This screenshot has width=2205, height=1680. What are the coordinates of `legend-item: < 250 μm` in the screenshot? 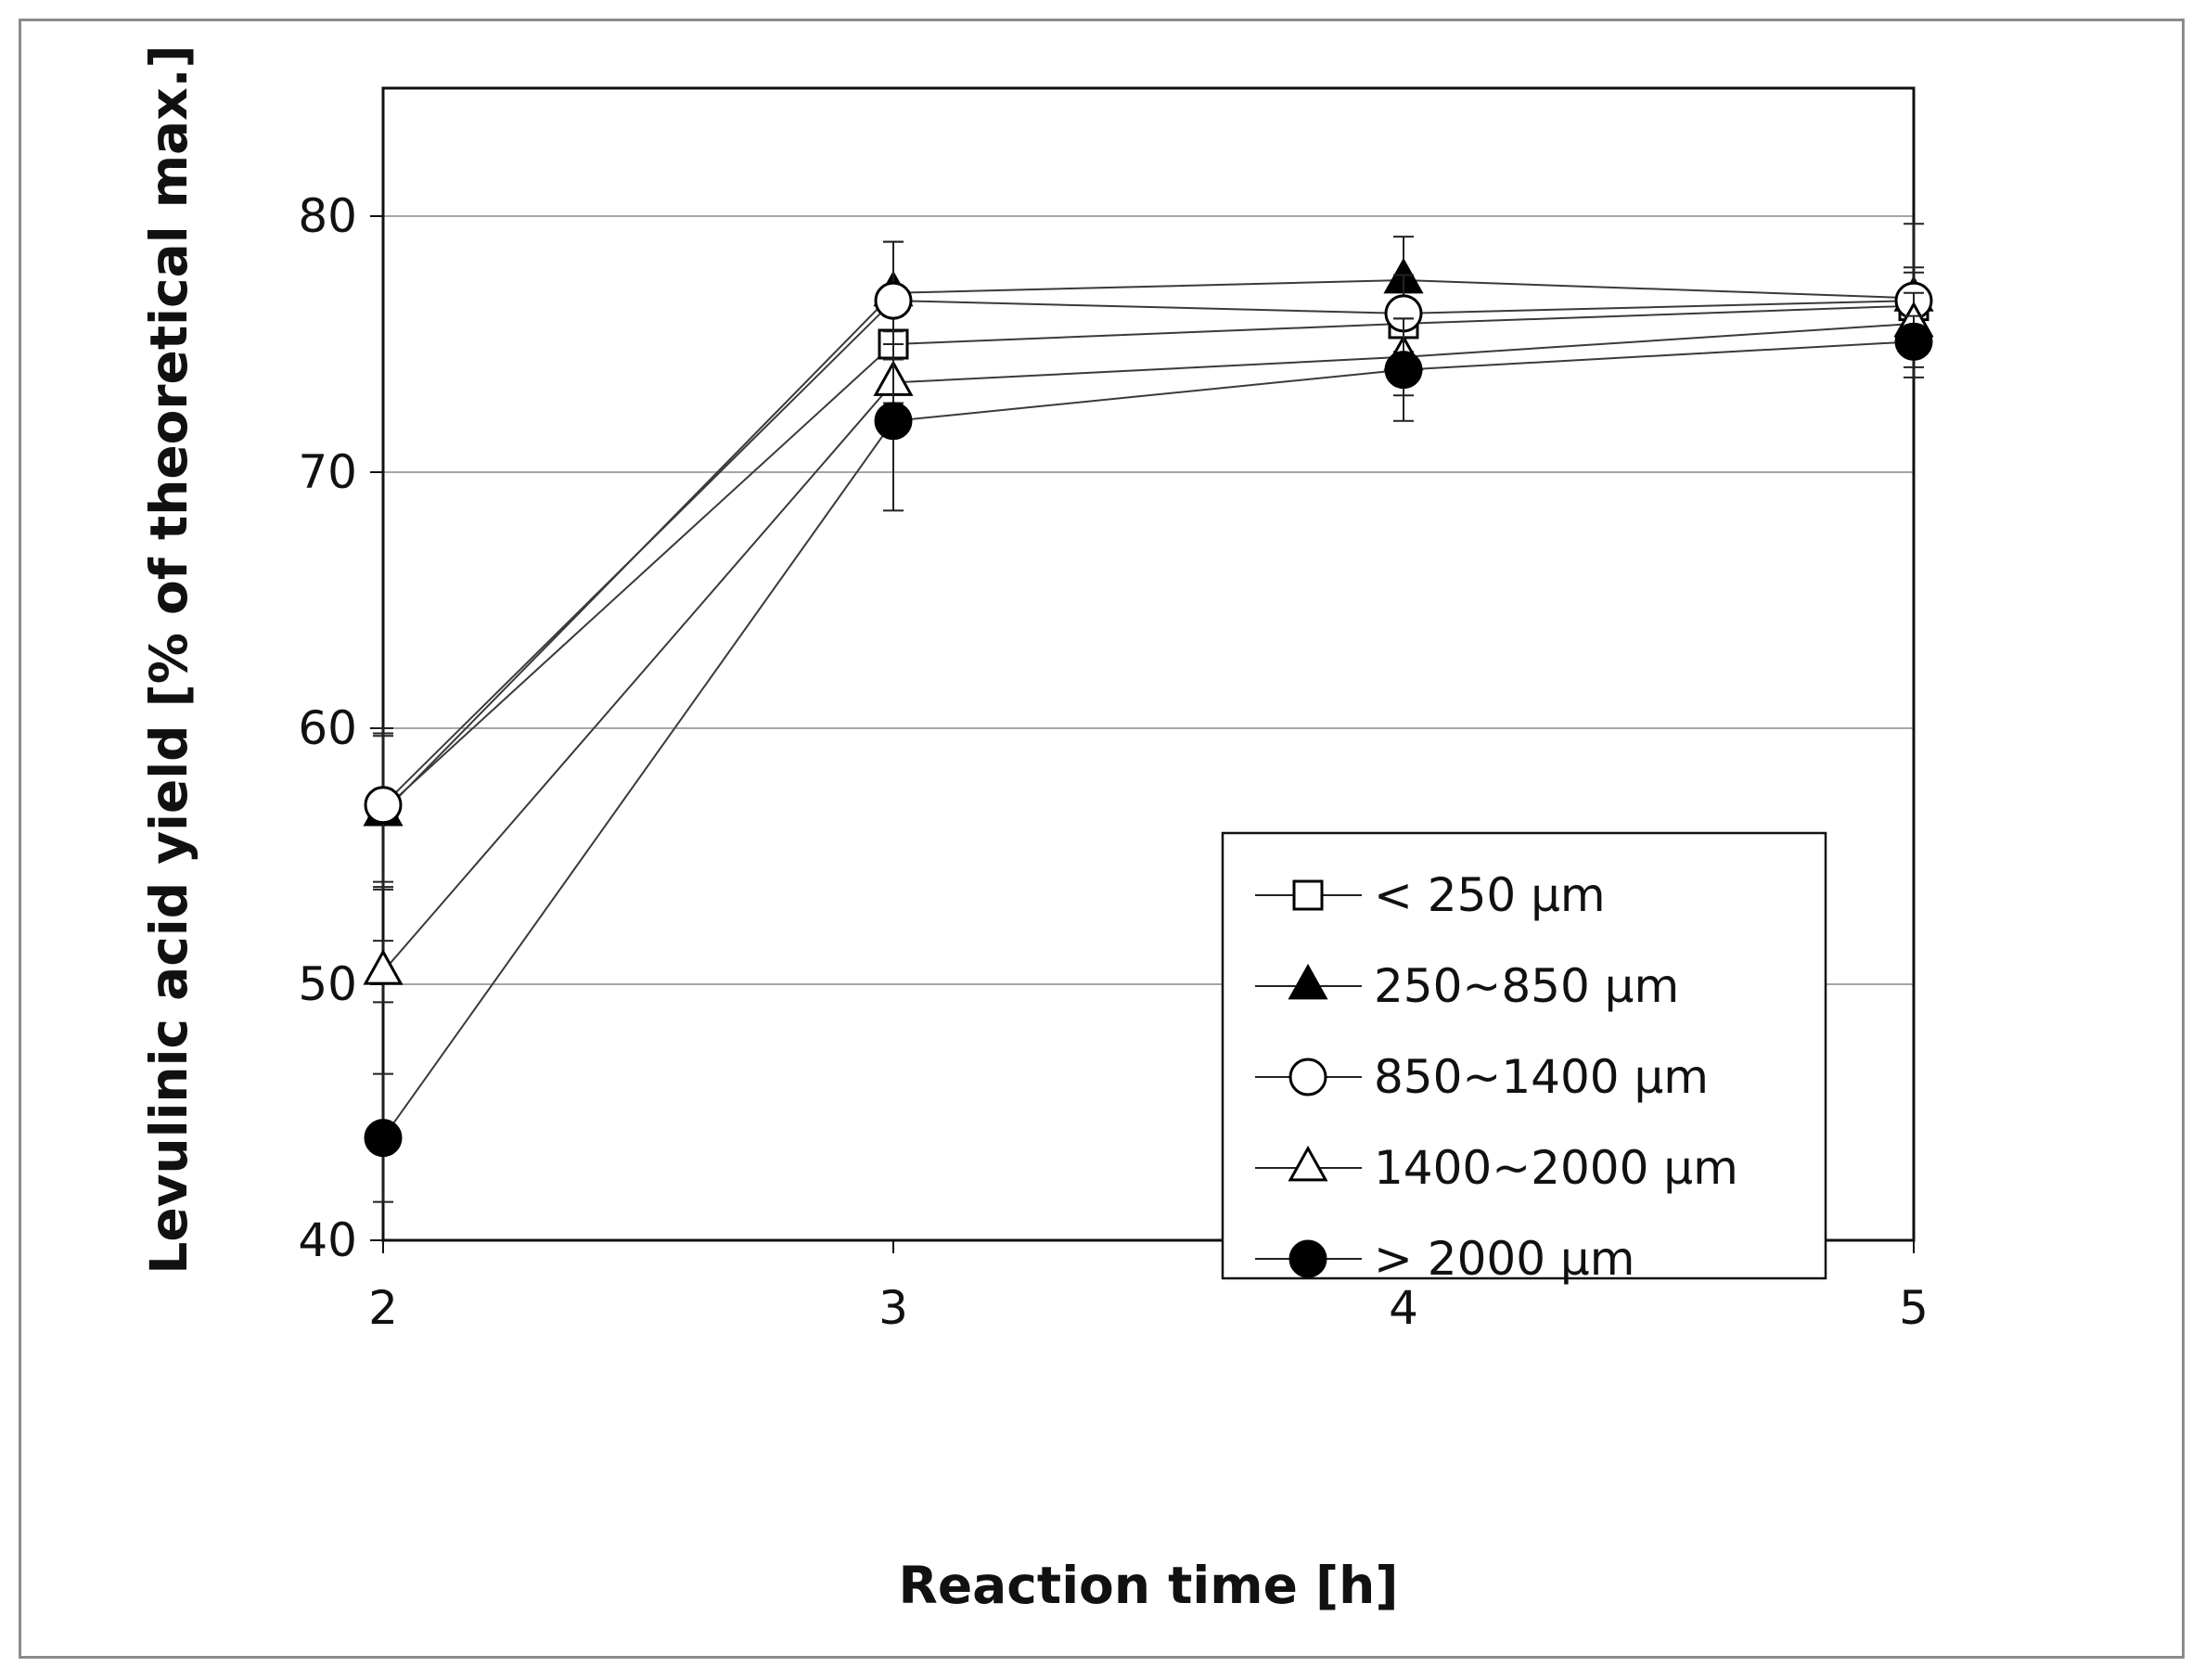 It's located at (1431, 895).